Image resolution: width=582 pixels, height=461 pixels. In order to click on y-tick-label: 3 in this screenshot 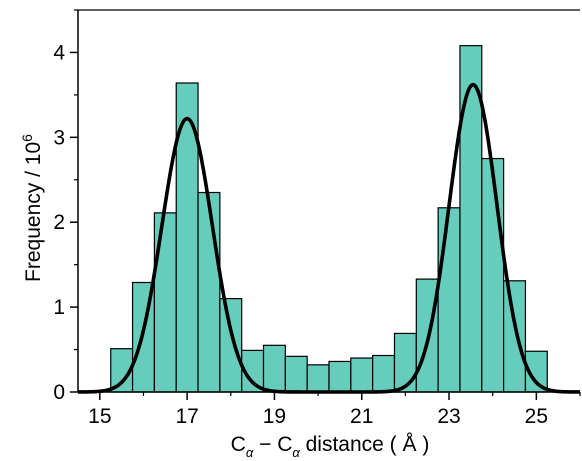, I will do `click(59, 137)`.